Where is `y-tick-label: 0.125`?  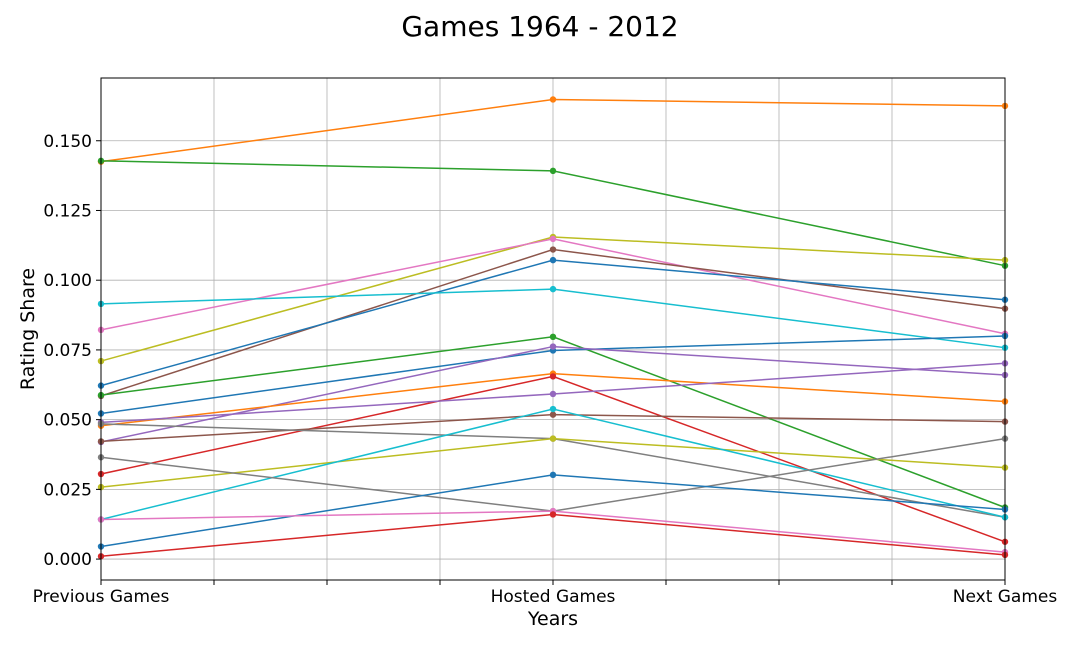 y-tick-label: 0.125 is located at coordinates (67, 211).